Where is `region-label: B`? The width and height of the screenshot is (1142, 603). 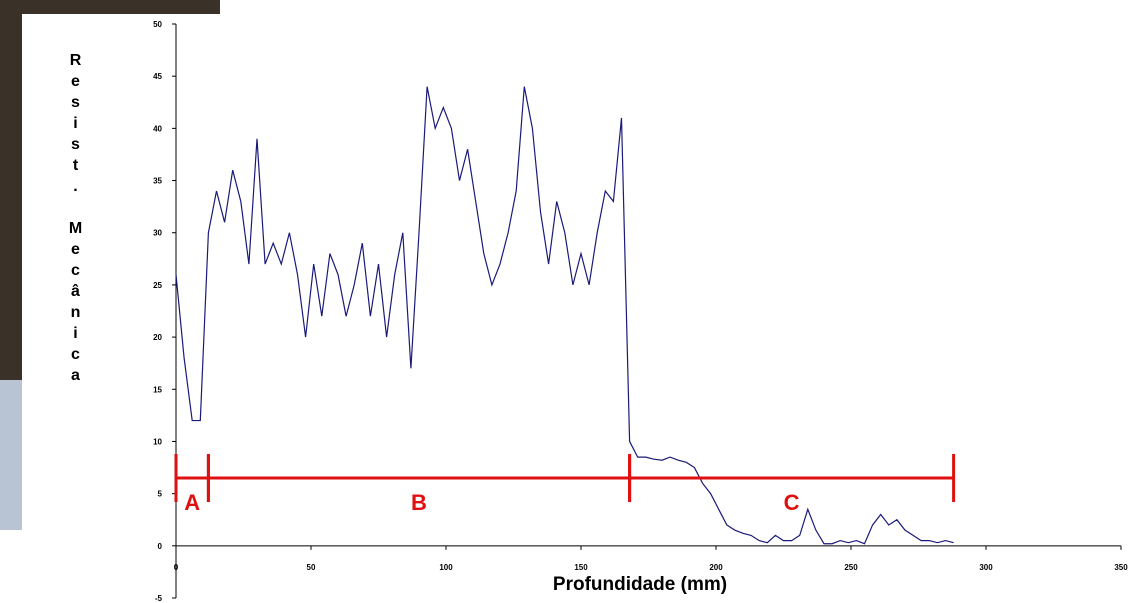
region-label: B is located at coordinates (419, 502).